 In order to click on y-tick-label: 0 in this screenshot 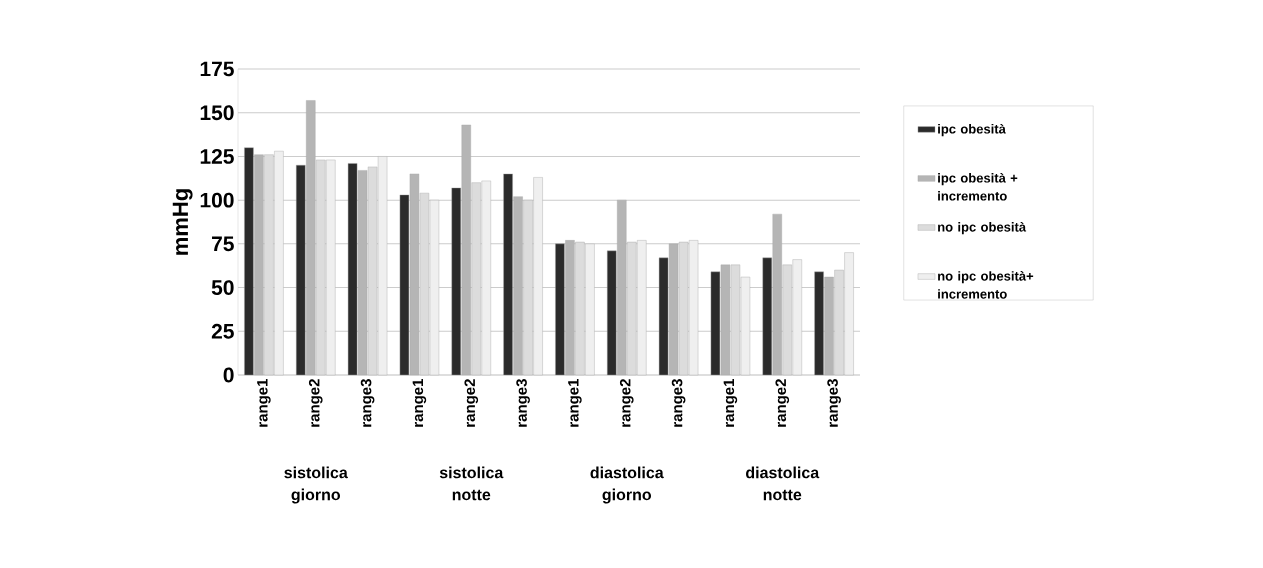, I will do `click(228, 375)`.